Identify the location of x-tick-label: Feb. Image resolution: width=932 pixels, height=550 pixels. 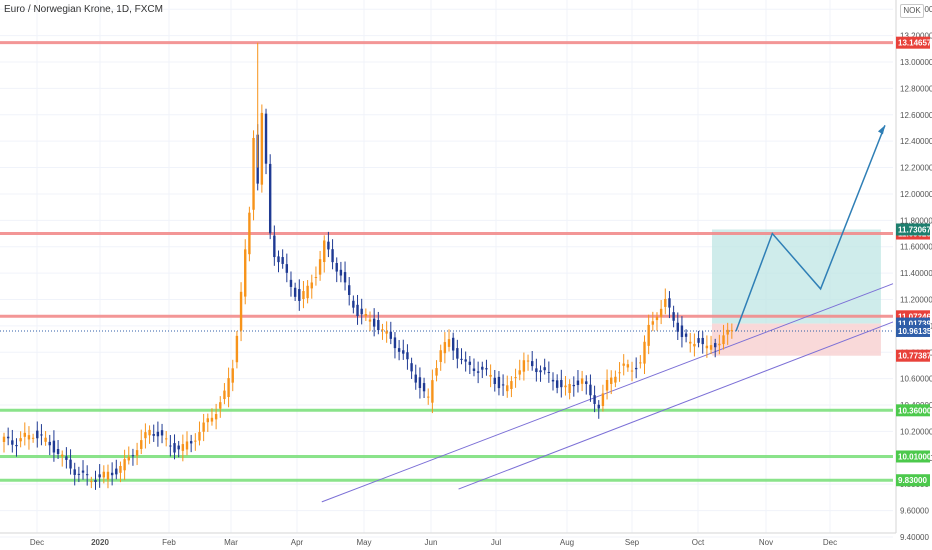
(169, 542).